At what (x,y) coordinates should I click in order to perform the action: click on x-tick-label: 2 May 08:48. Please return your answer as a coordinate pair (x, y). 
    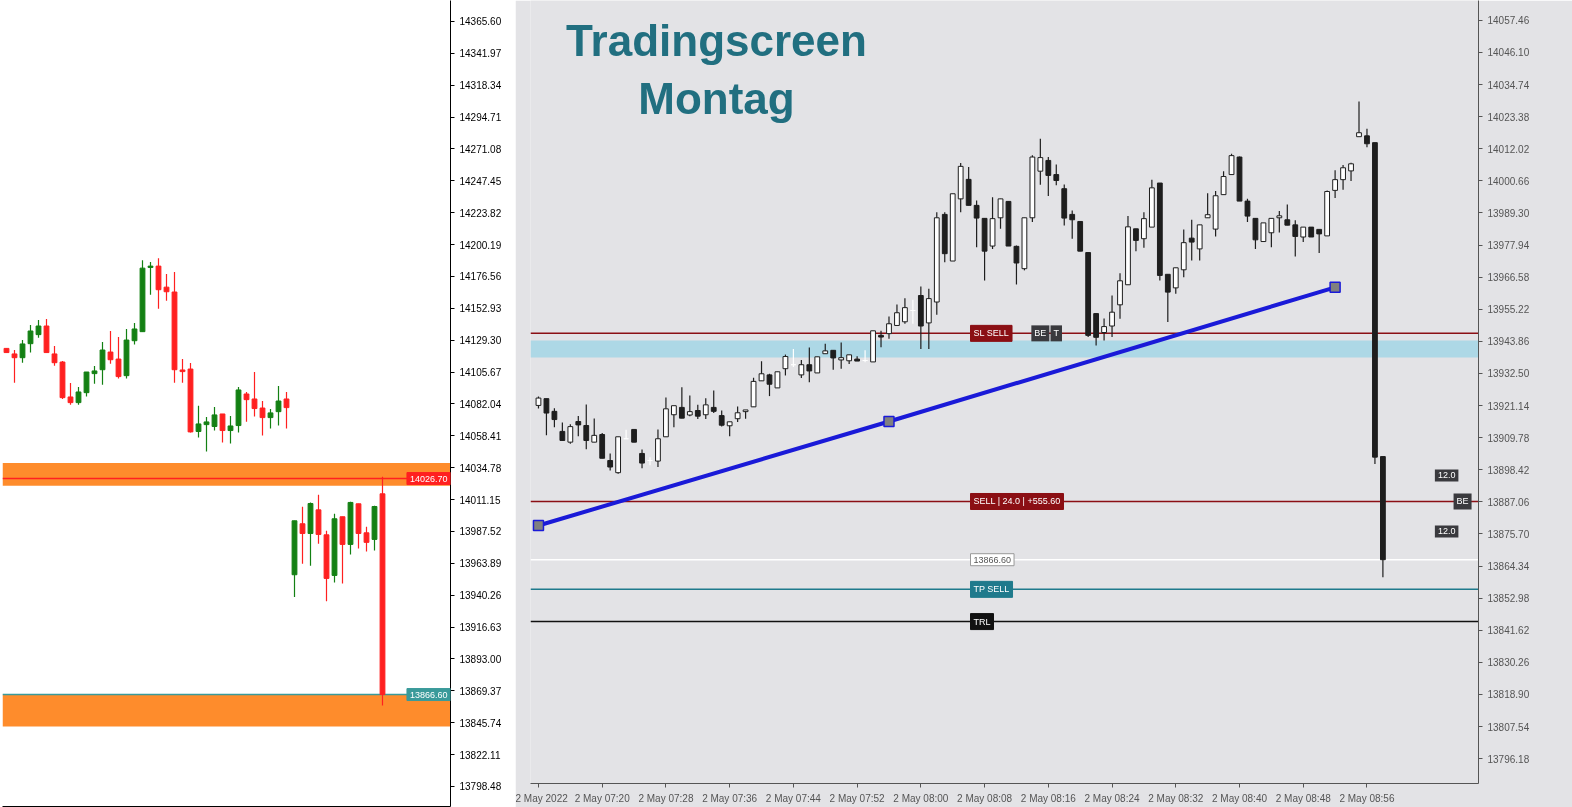
    Looking at the image, I should click on (1303, 798).